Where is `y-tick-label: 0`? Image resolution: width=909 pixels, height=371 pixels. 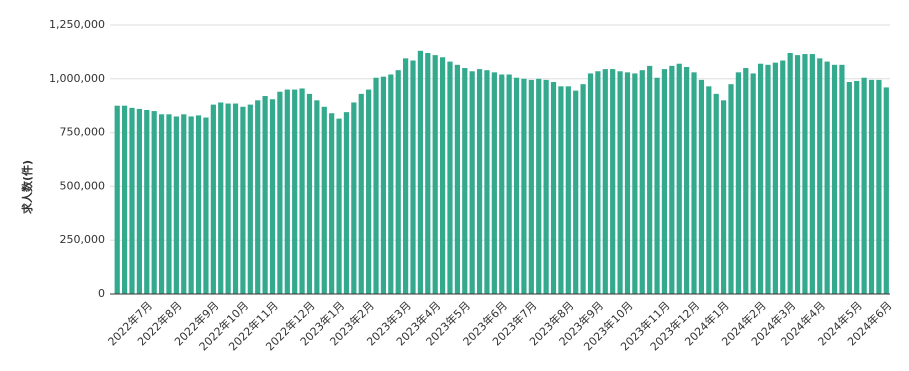
y-tick-label: 0 is located at coordinates (101, 293).